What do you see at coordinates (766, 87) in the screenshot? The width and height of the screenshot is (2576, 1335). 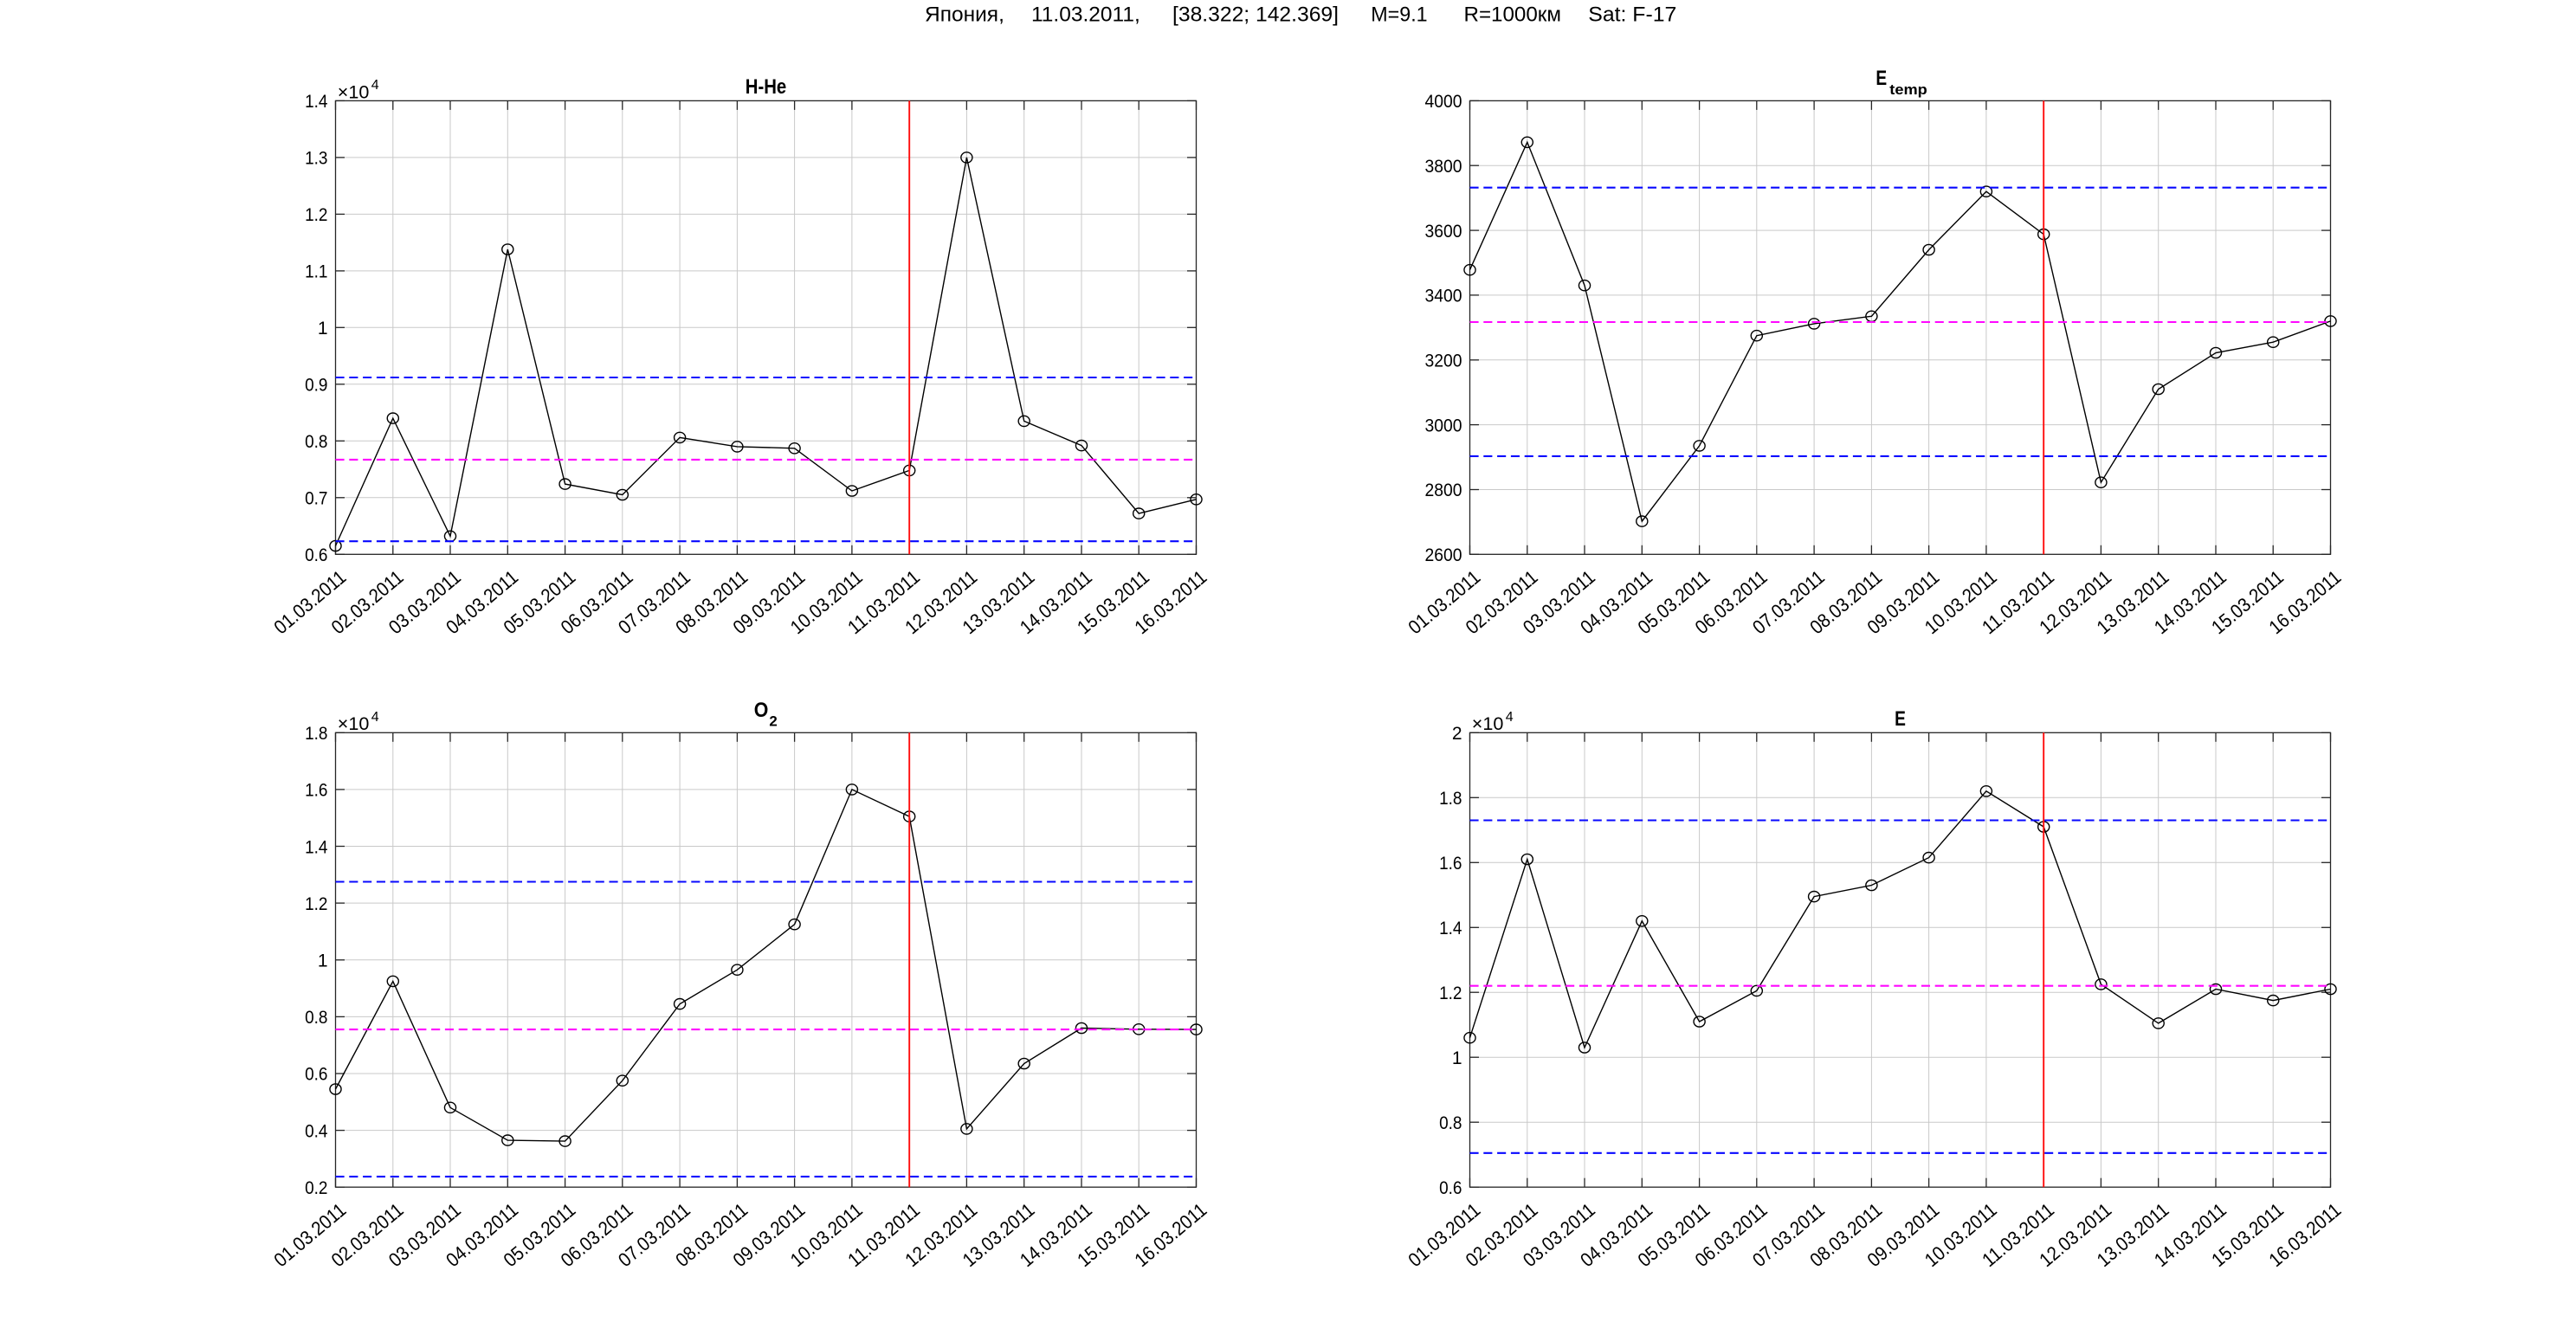 I see `svg-text: H-He` at bounding box center [766, 87].